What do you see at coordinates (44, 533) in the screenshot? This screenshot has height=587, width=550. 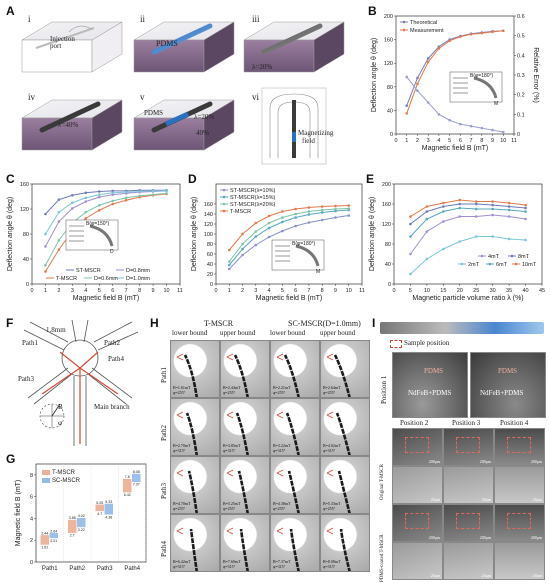 I see `bar-upper-label: 2.44` at bounding box center [44, 533].